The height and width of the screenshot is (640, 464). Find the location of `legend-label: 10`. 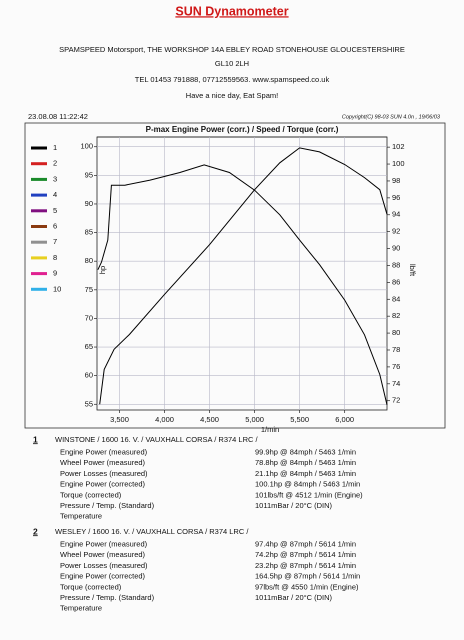

legend-label: 10 is located at coordinates (57, 288).